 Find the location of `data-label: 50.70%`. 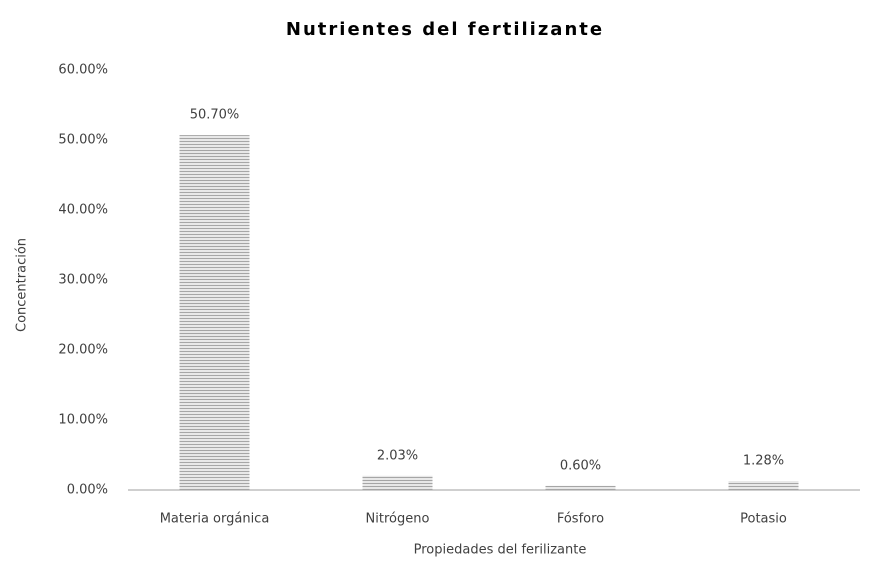

data-label: 50.70% is located at coordinates (215, 115).